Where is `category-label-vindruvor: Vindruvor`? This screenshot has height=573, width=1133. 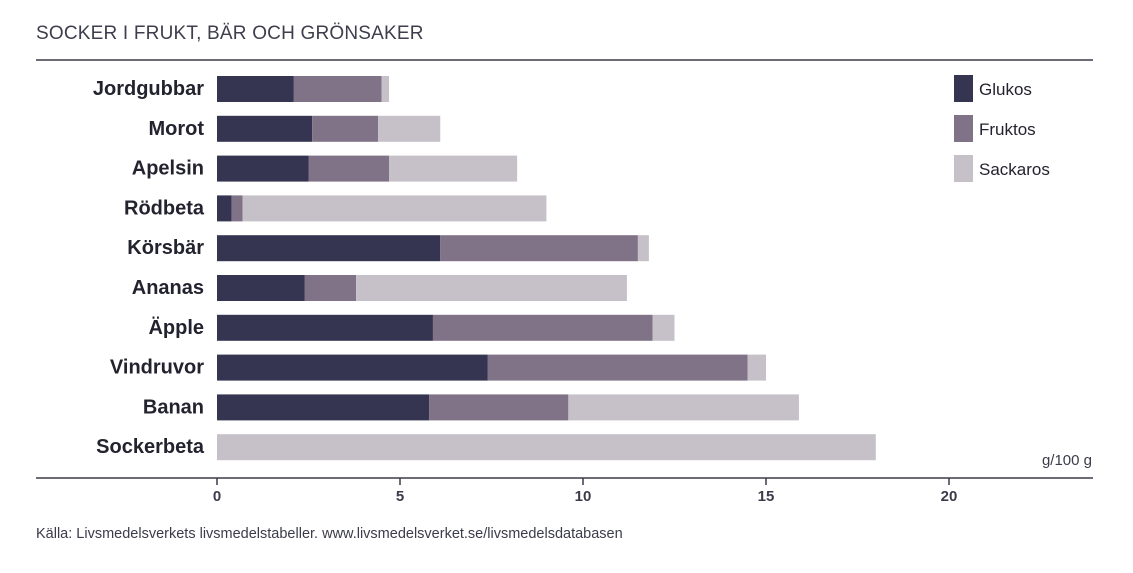 category-label-vindruvor: Vindruvor is located at coordinates (157, 368).